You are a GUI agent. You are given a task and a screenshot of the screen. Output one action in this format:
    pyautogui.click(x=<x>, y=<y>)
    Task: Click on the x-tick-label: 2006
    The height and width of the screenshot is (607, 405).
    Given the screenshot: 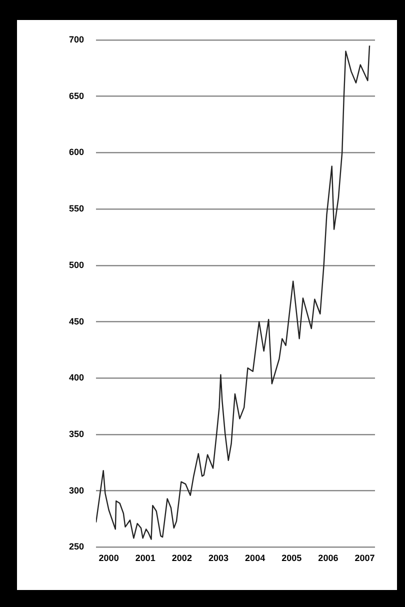 What is the action you would take?
    pyautogui.click(x=328, y=558)
    